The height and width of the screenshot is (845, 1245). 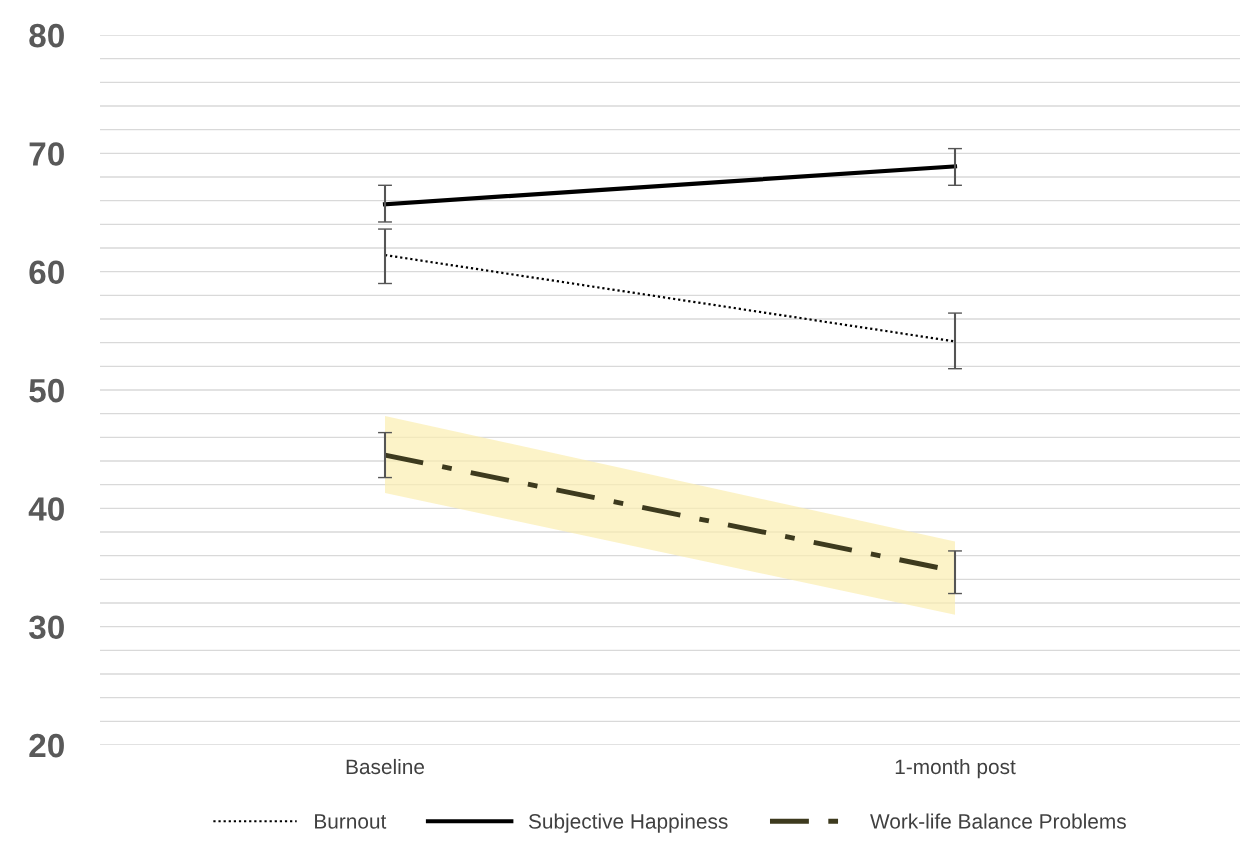 What do you see at coordinates (998, 821) in the screenshot?
I see `legend-label: Work-life Balance Problems` at bounding box center [998, 821].